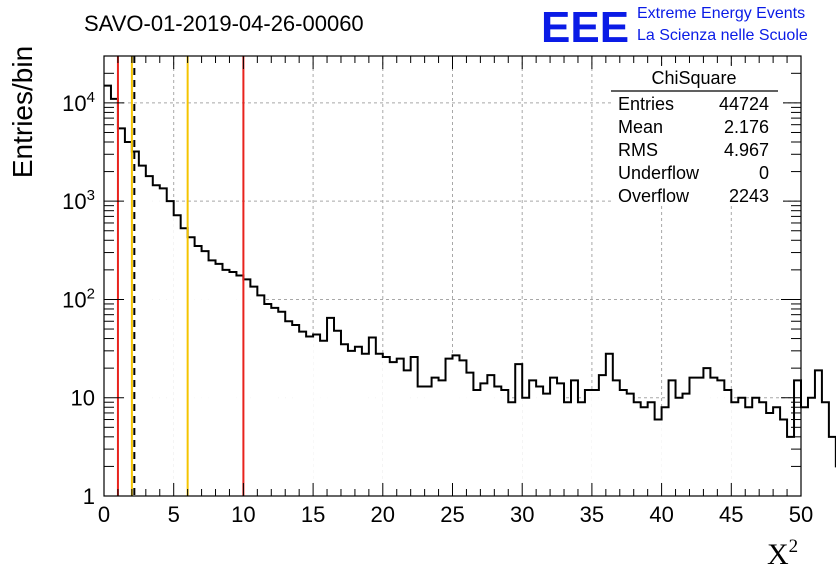 Image resolution: width=836 pixels, height=572 pixels. I want to click on y-tick-label: 10², so click(78, 298).